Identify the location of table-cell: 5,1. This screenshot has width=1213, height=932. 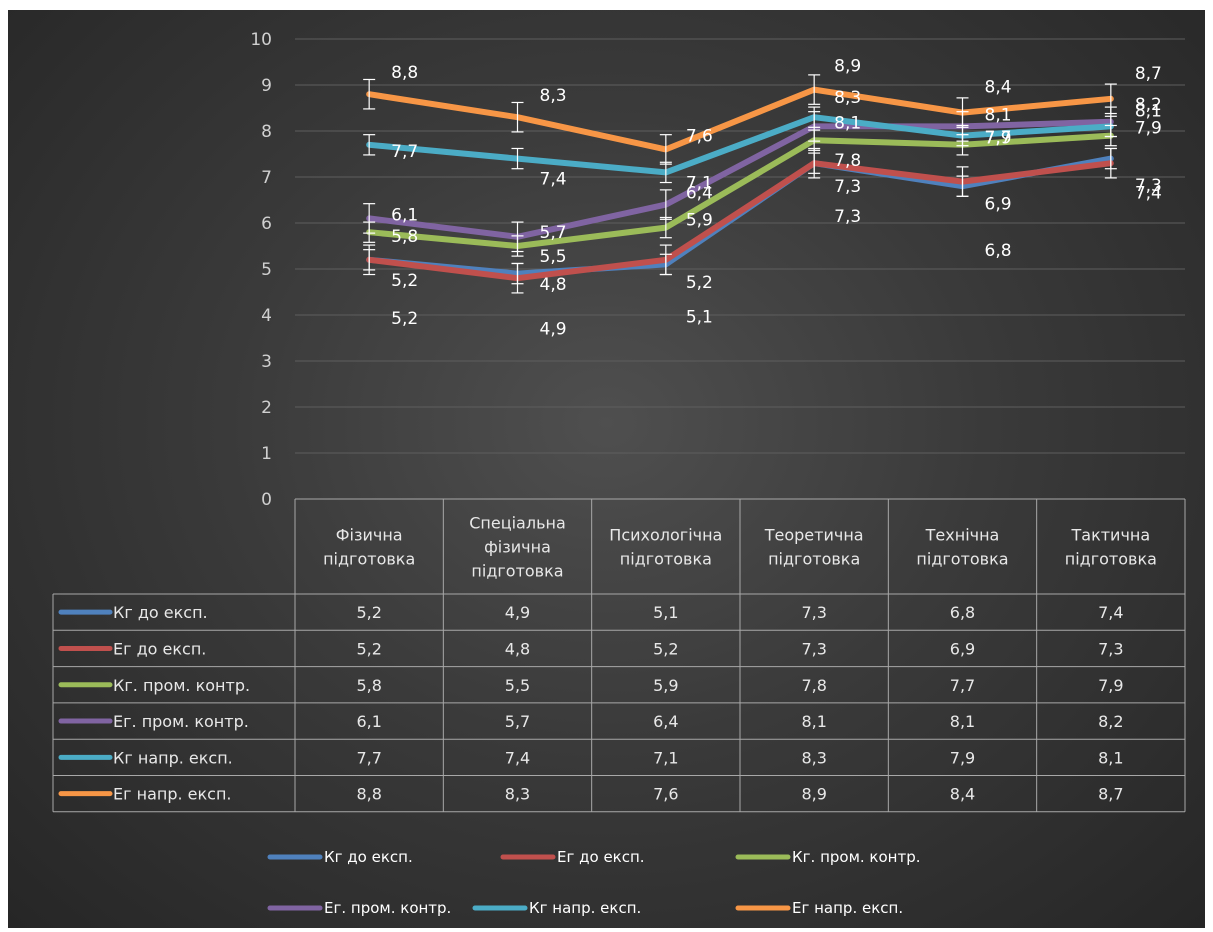
(665, 612).